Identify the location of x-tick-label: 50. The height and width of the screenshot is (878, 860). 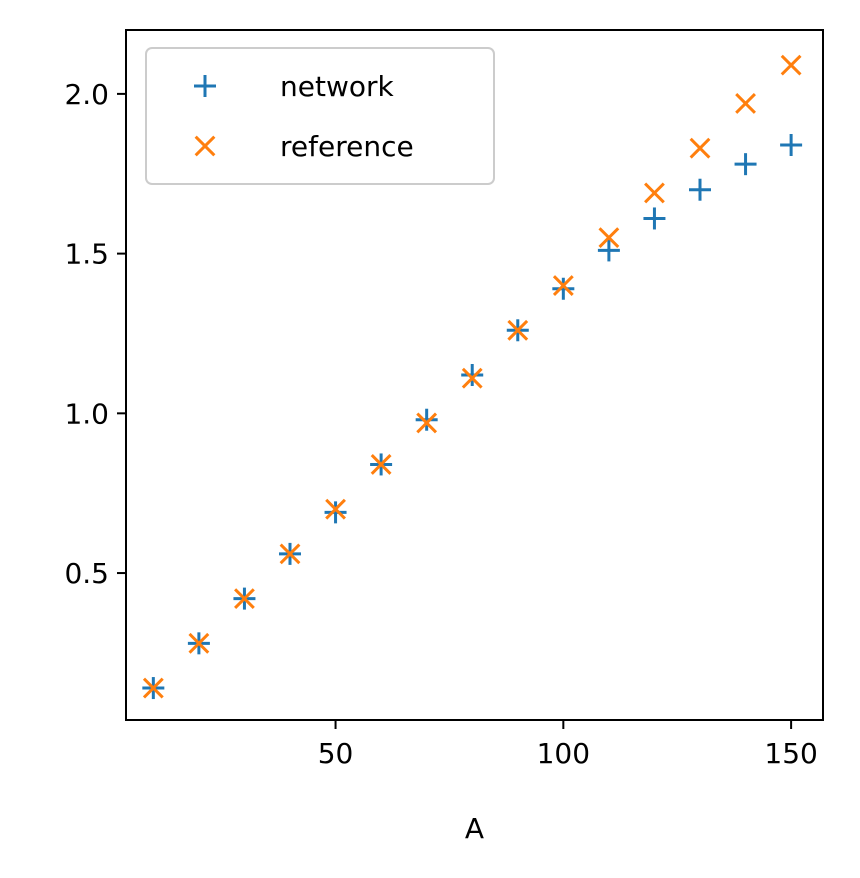
(336, 753).